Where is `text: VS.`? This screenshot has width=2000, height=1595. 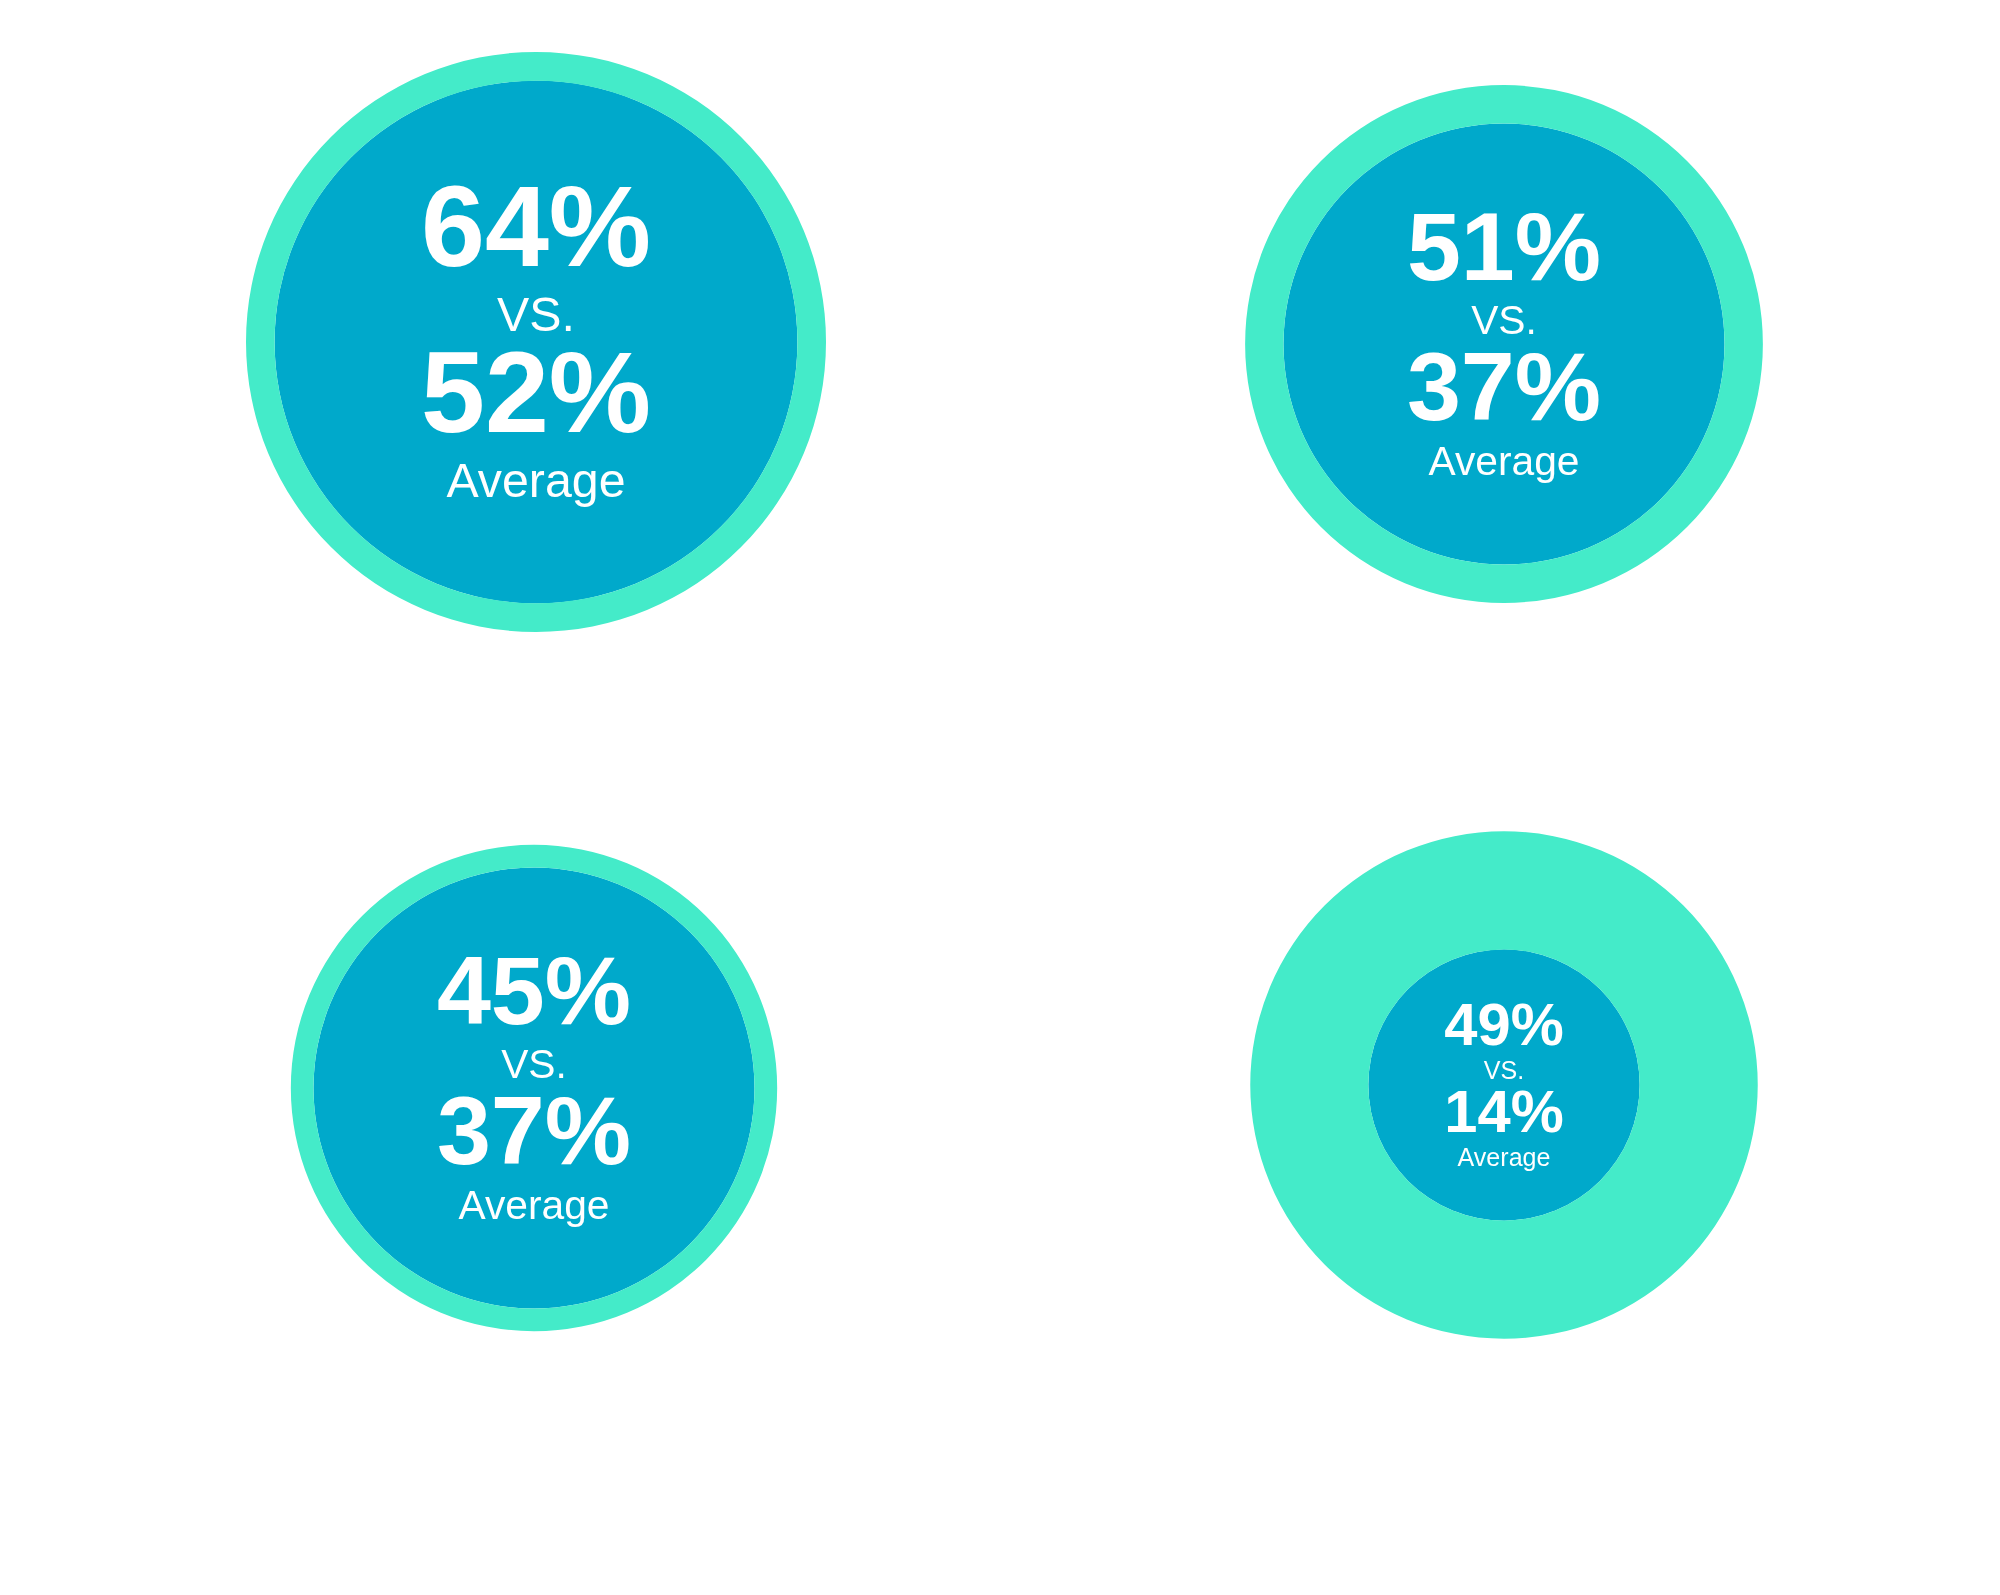
text: VS. is located at coordinates (1504, 1070).